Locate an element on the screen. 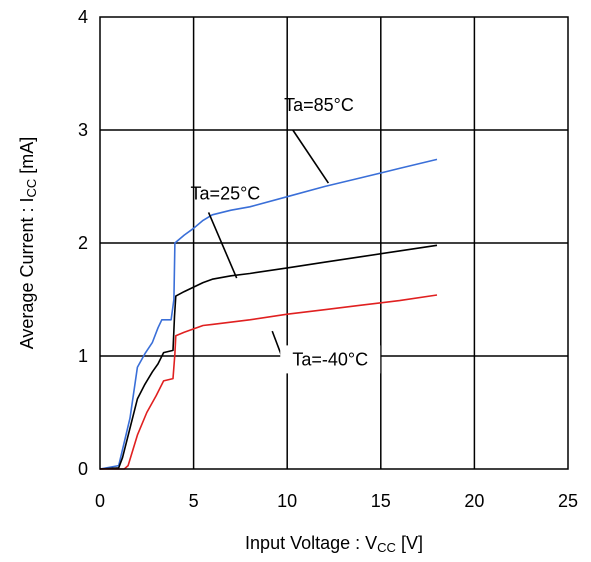  x-axis-label: Input Voltage : VCC [V] is located at coordinates (334, 544).